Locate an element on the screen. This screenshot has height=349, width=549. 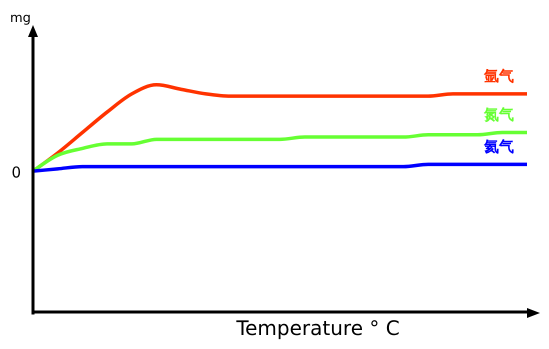
series-label: 氩气 is located at coordinates (498, 75).